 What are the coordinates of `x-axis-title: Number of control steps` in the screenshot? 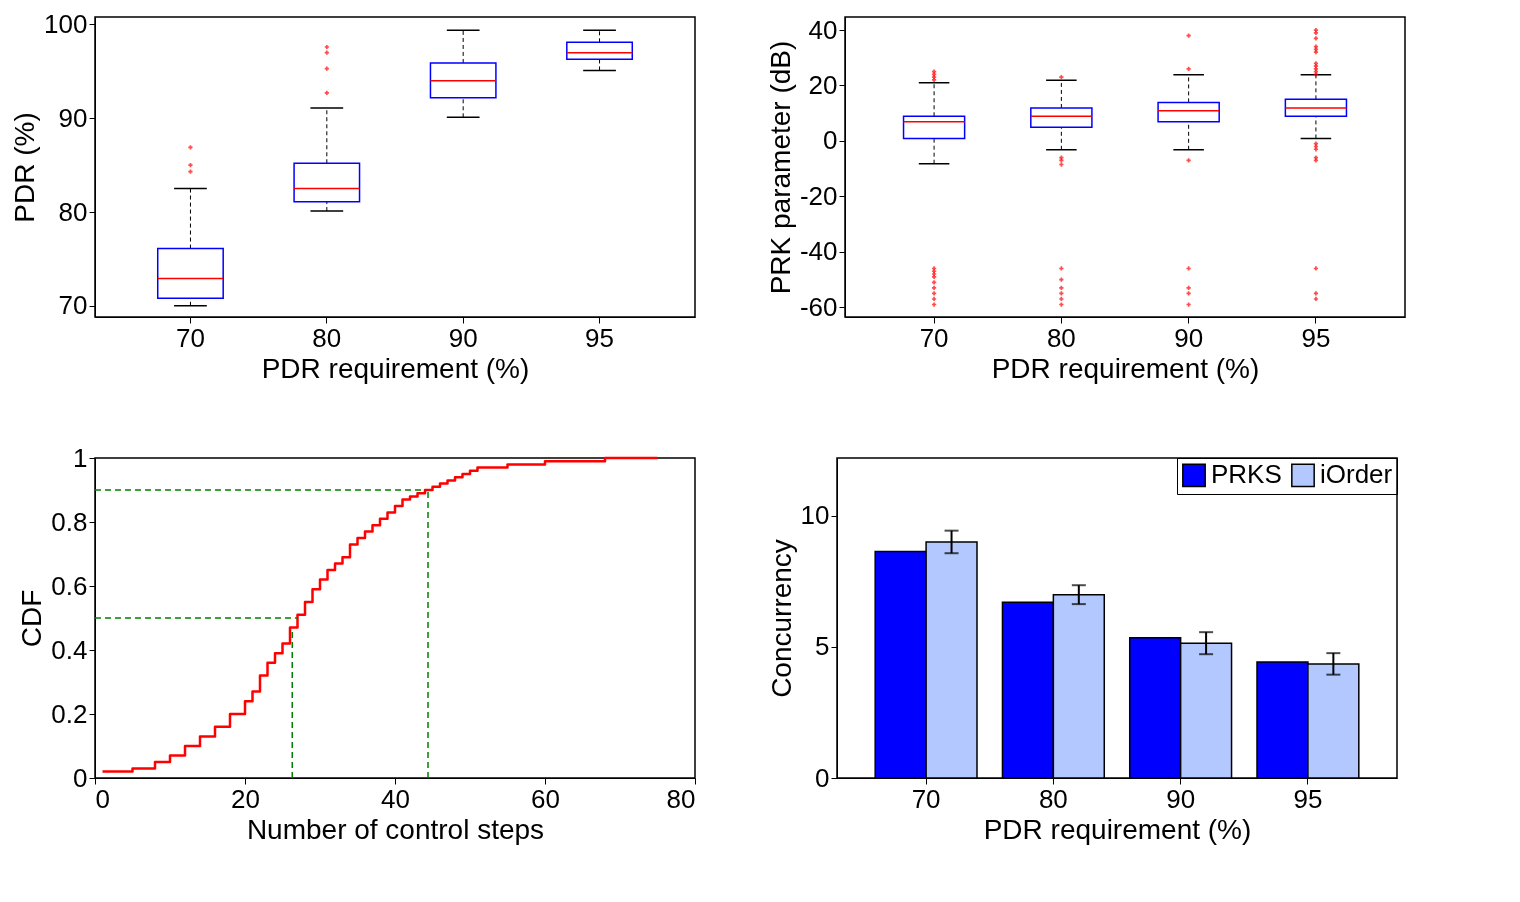 It's located at (395, 829).